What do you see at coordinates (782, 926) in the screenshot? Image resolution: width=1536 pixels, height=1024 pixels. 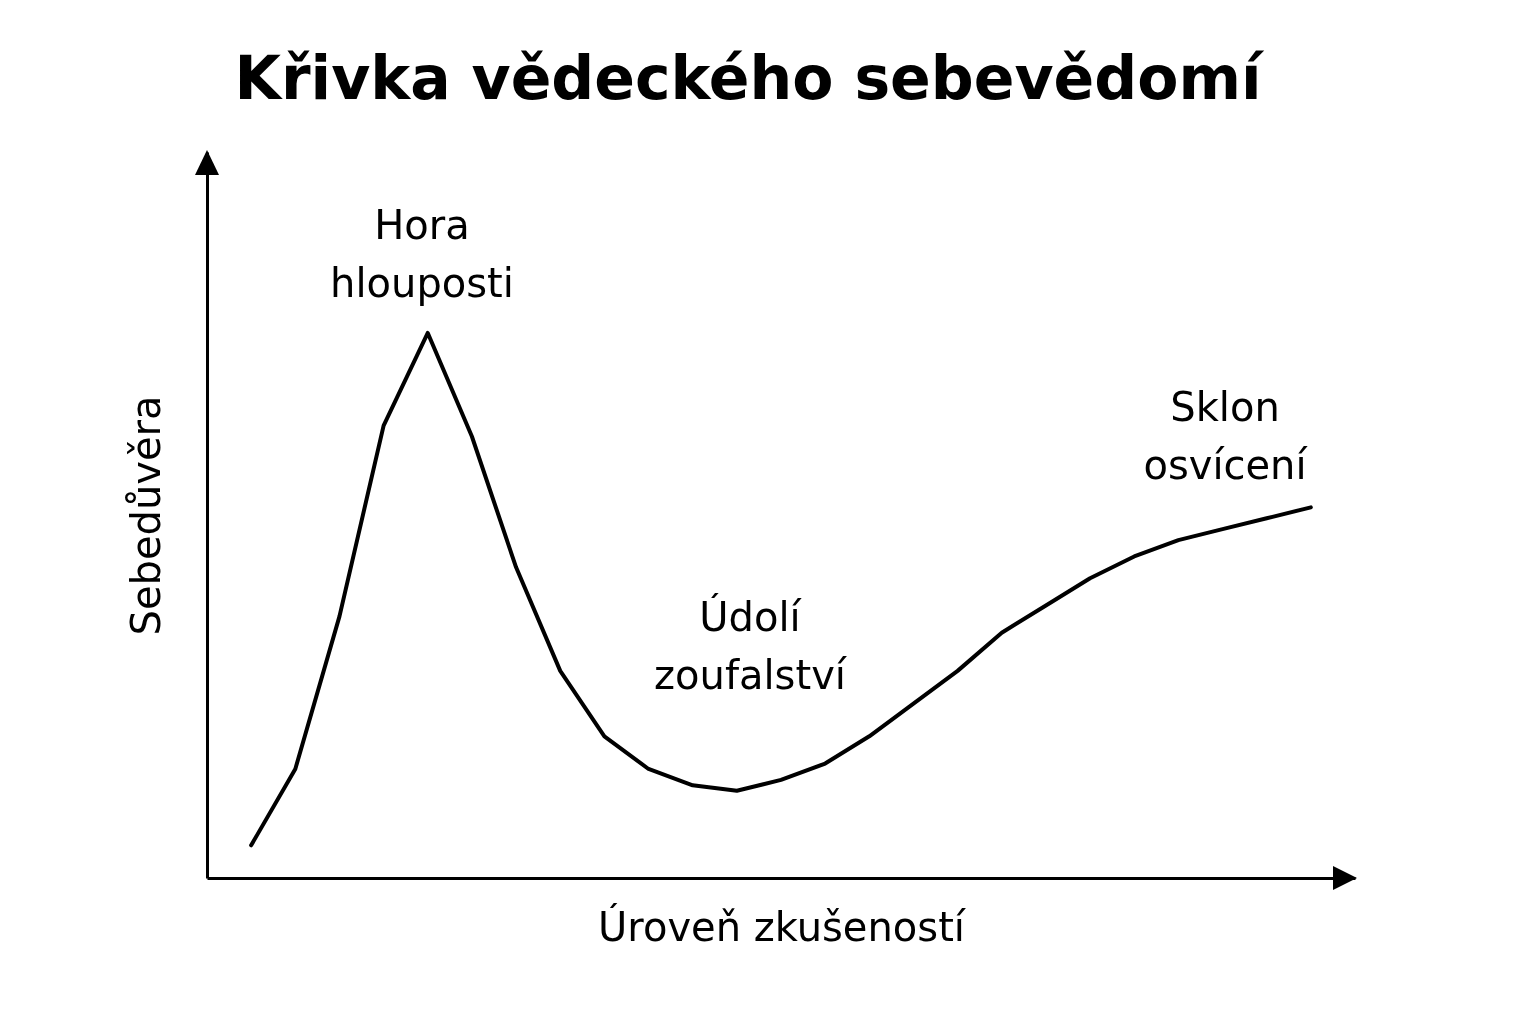 I see `x-axis-title: Úroveň zkušeností` at bounding box center [782, 926].